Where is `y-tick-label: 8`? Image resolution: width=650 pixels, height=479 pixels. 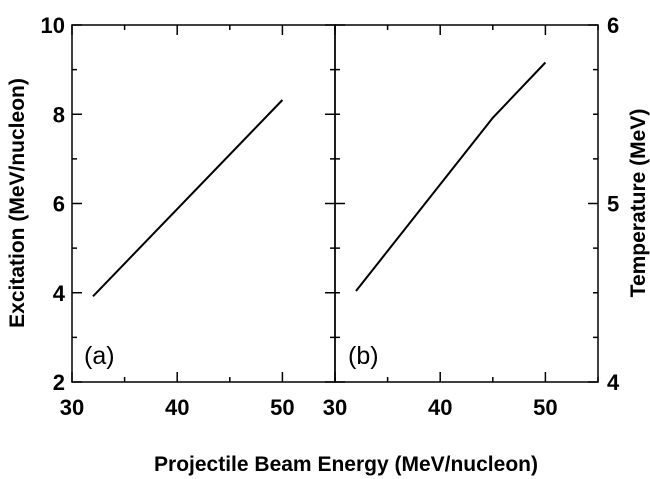 y-tick-label: 8 is located at coordinates (59, 114).